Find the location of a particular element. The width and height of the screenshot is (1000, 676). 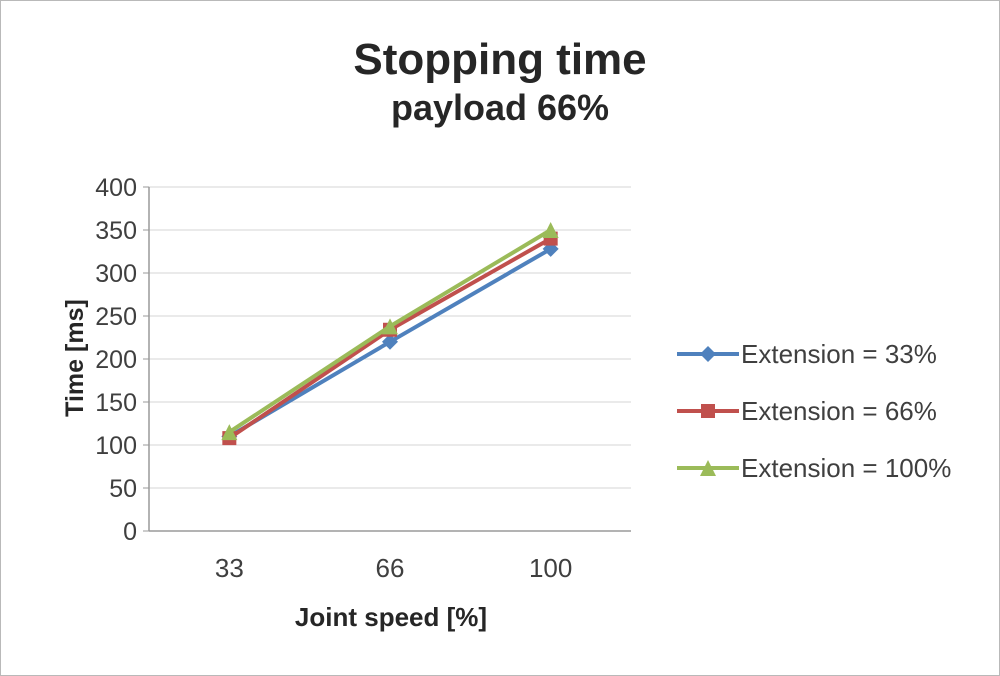

legend-label: Extension = 33% is located at coordinates (839, 353).